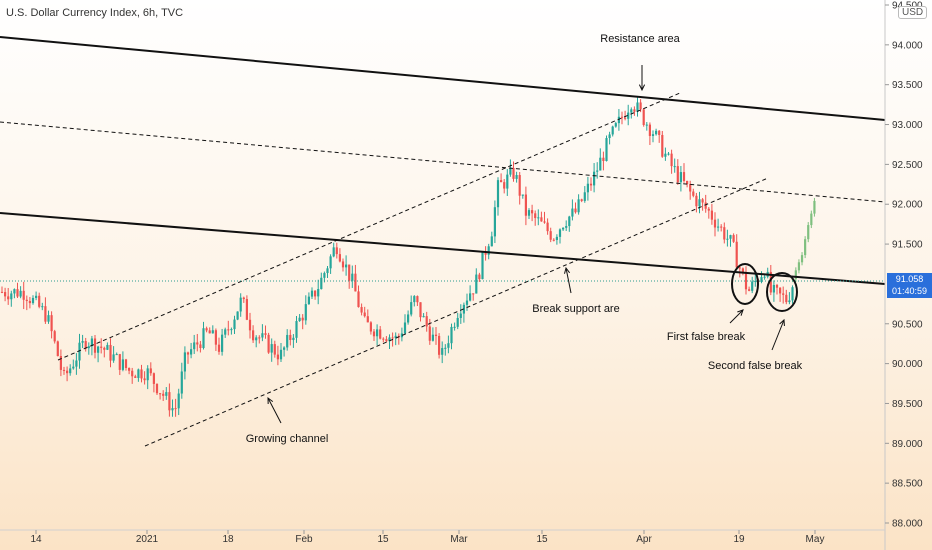 The width and height of the screenshot is (932, 550). I want to click on bar-countdown: 01:40:59, so click(909, 291).